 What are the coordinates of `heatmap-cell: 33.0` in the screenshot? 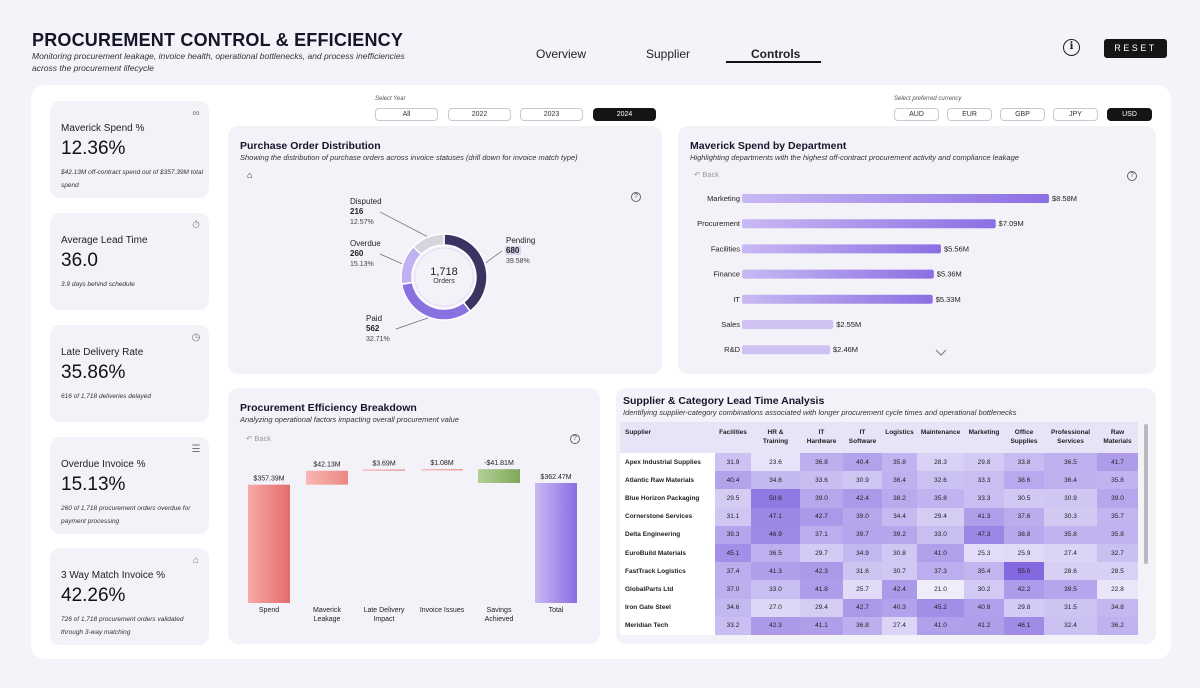 It's located at (940, 534).